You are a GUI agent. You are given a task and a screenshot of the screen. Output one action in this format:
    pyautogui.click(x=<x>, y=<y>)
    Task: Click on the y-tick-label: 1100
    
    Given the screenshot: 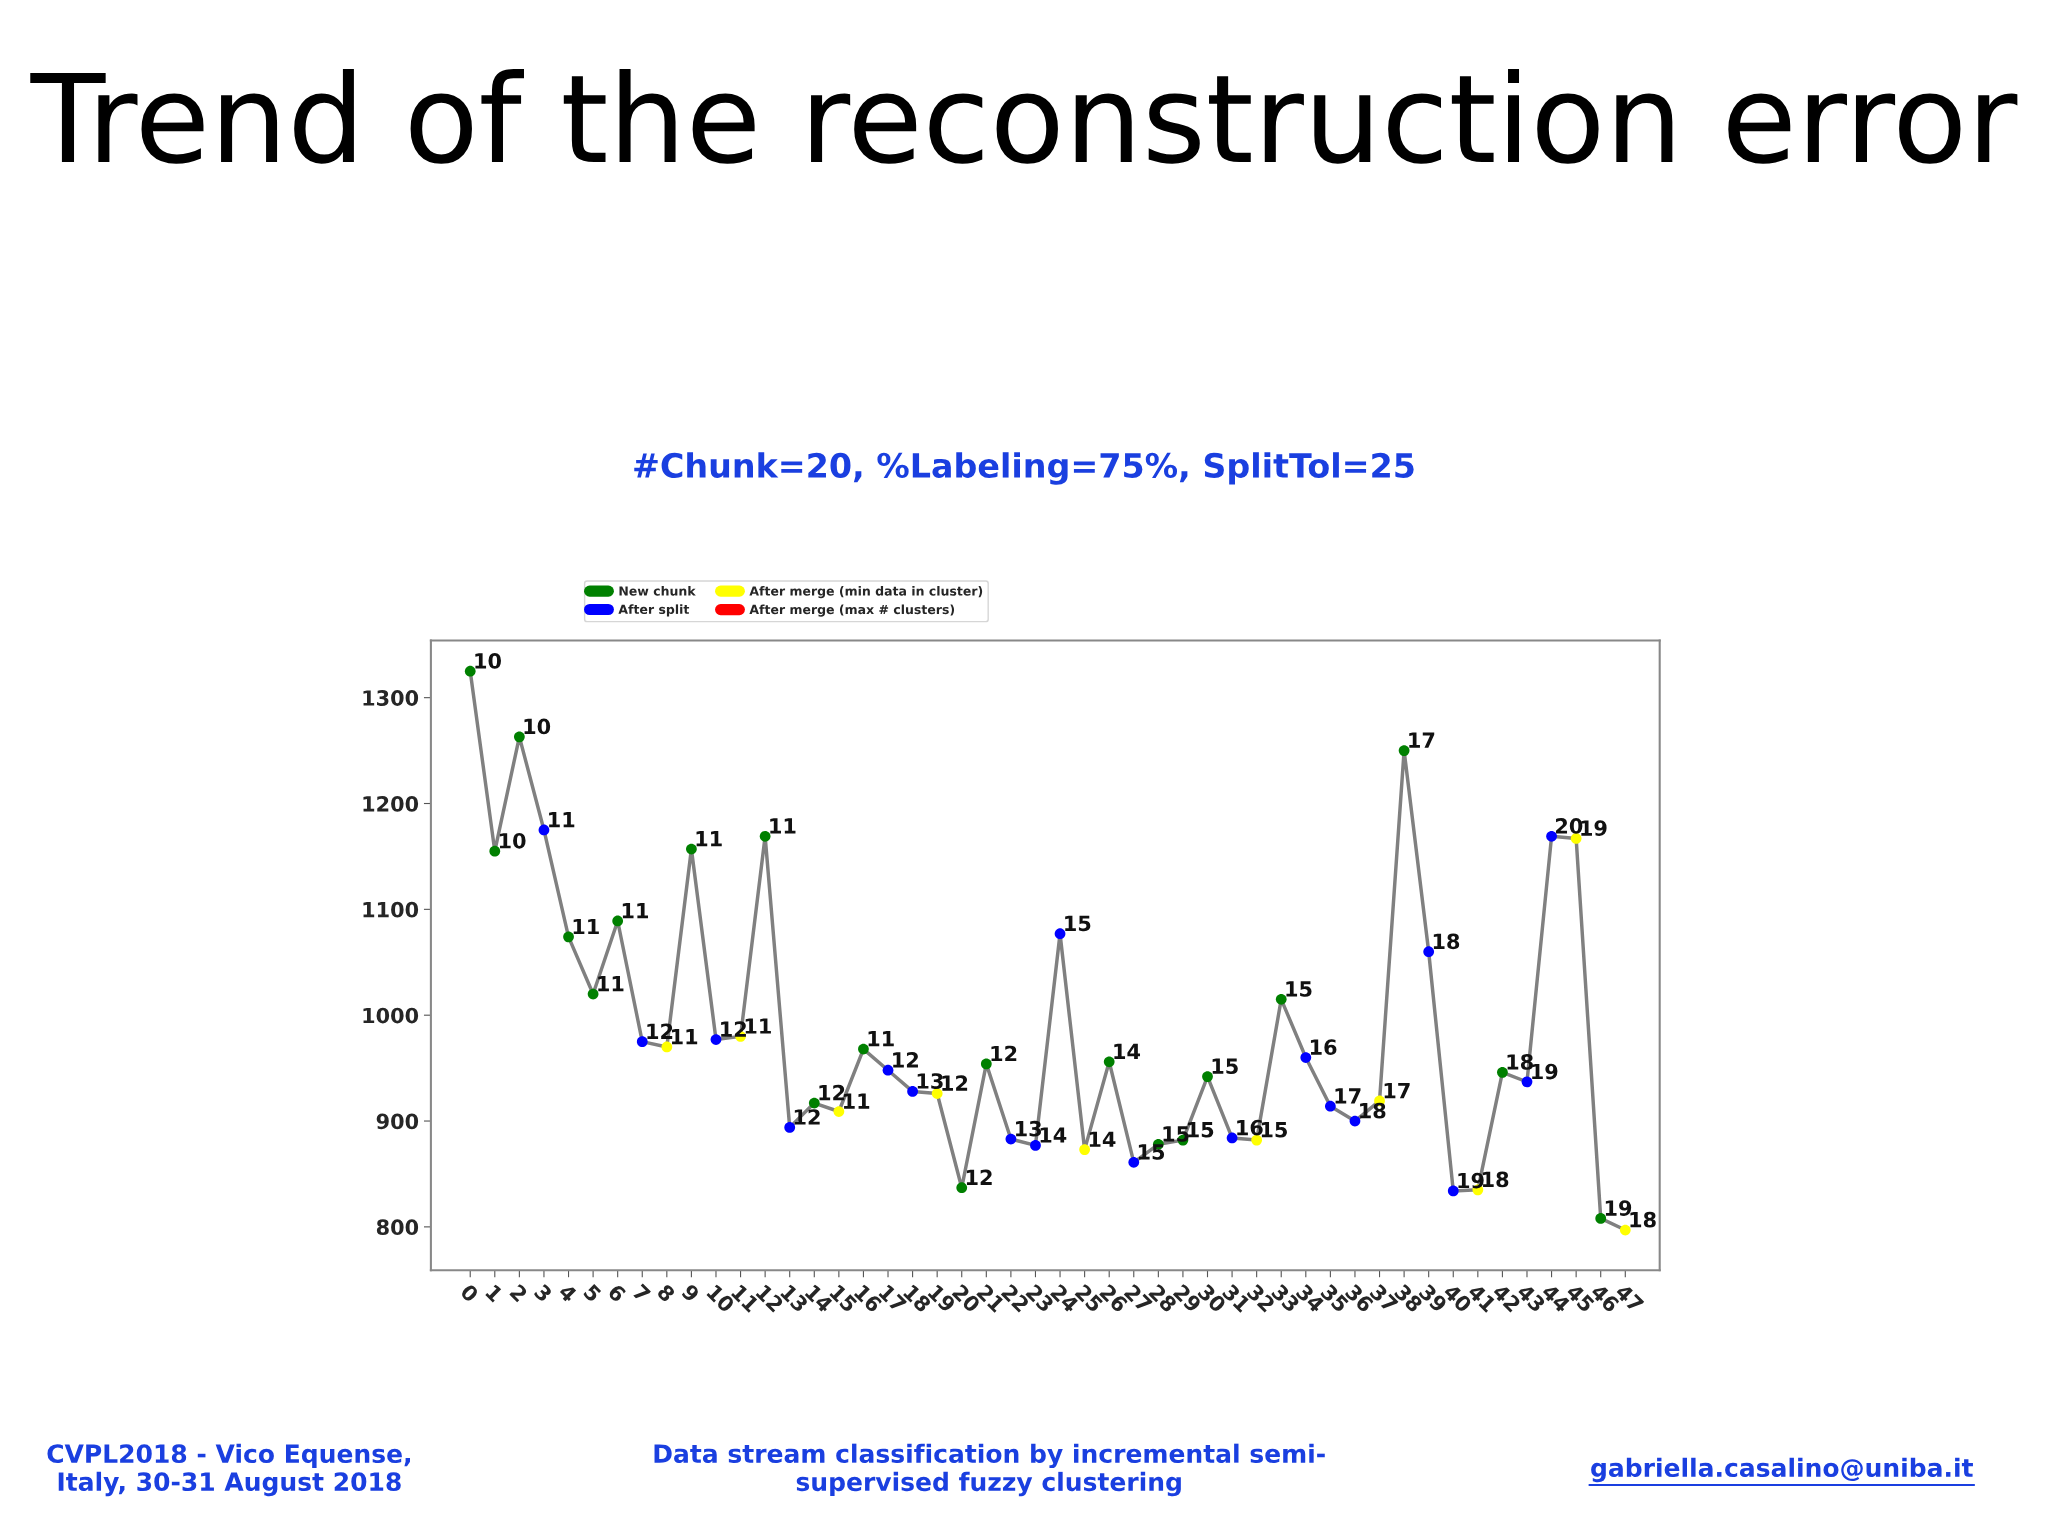 What is the action you would take?
    pyautogui.click(x=391, y=909)
    